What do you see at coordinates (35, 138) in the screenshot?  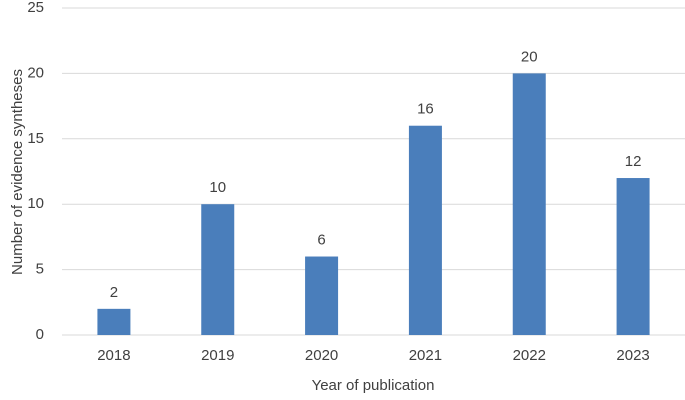 I see `y-tick-label: 15` at bounding box center [35, 138].